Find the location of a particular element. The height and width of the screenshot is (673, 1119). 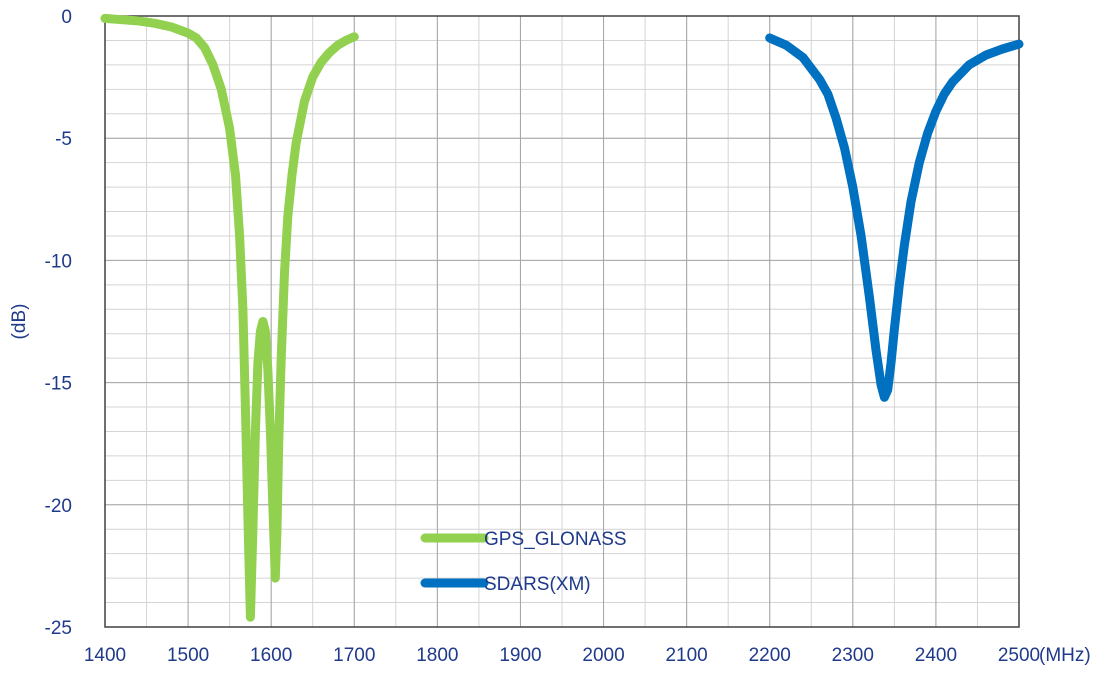

legend-label-gps-glonass: GPS_GLONASS is located at coordinates (555, 539).